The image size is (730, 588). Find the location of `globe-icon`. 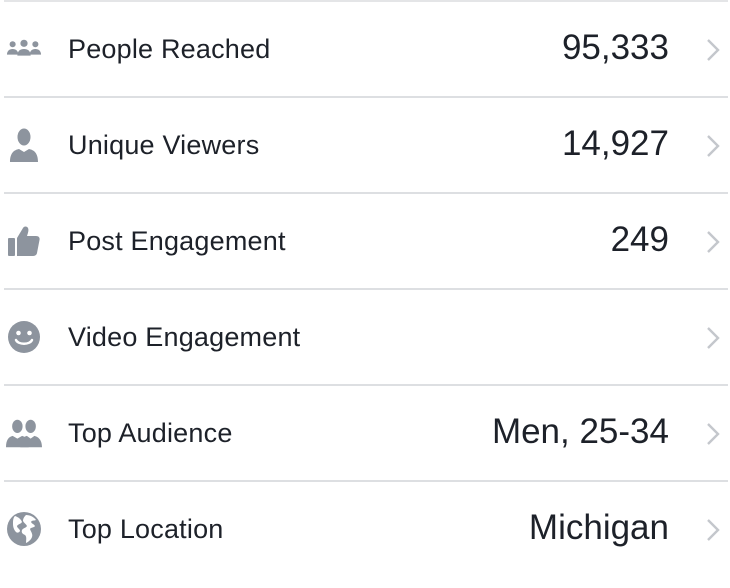

globe-icon is located at coordinates (24, 529).